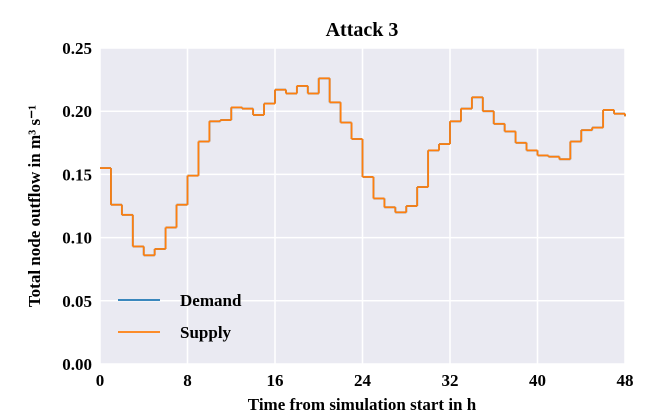 The image size is (647, 417). Describe the element at coordinates (206, 332) in the screenshot. I see `legend-label: Supply` at that location.